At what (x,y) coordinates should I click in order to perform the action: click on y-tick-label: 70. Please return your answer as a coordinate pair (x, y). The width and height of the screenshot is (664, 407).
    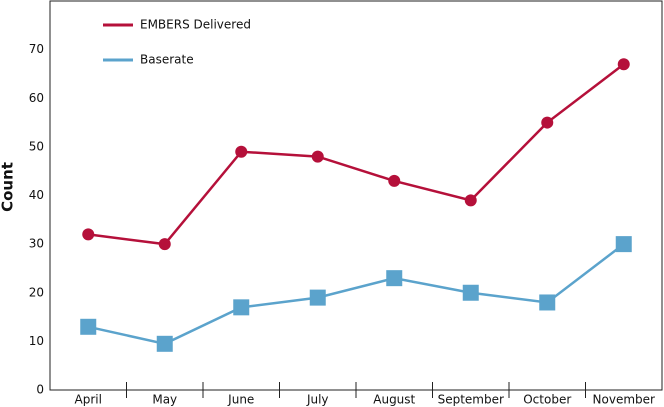
    Looking at the image, I should click on (36, 49).